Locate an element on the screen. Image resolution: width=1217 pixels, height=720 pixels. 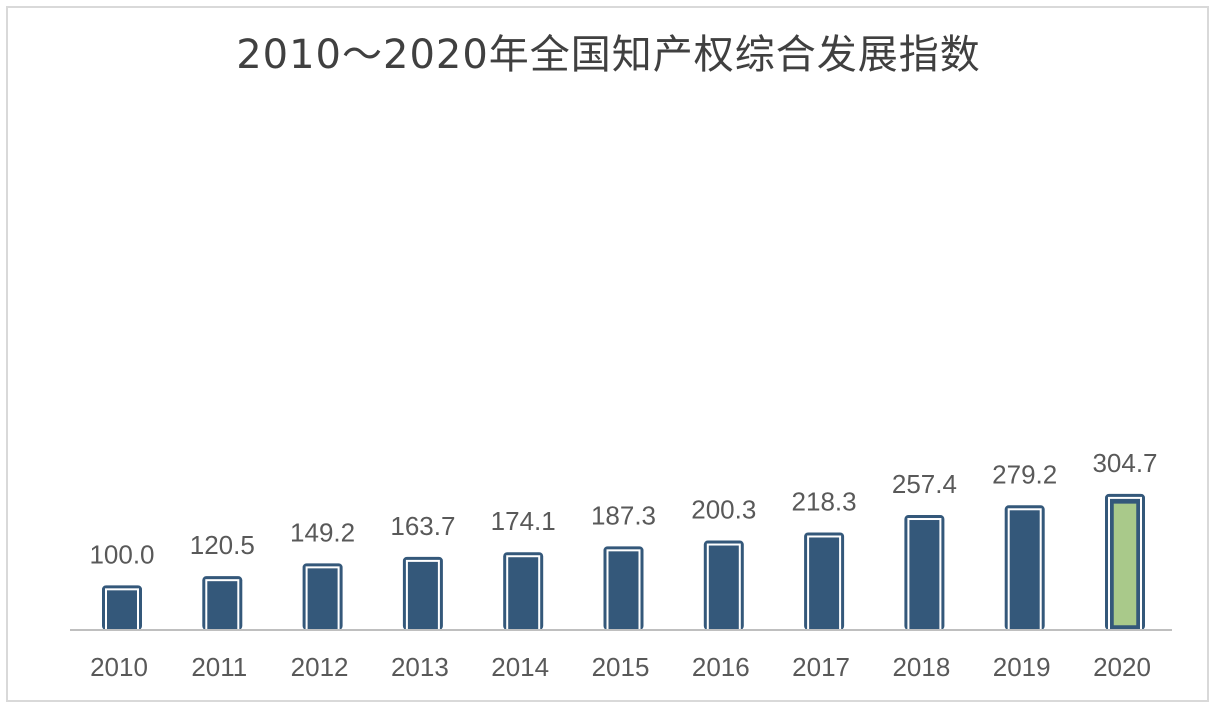
x-tick-label-2016: 2016 is located at coordinates (721, 667).